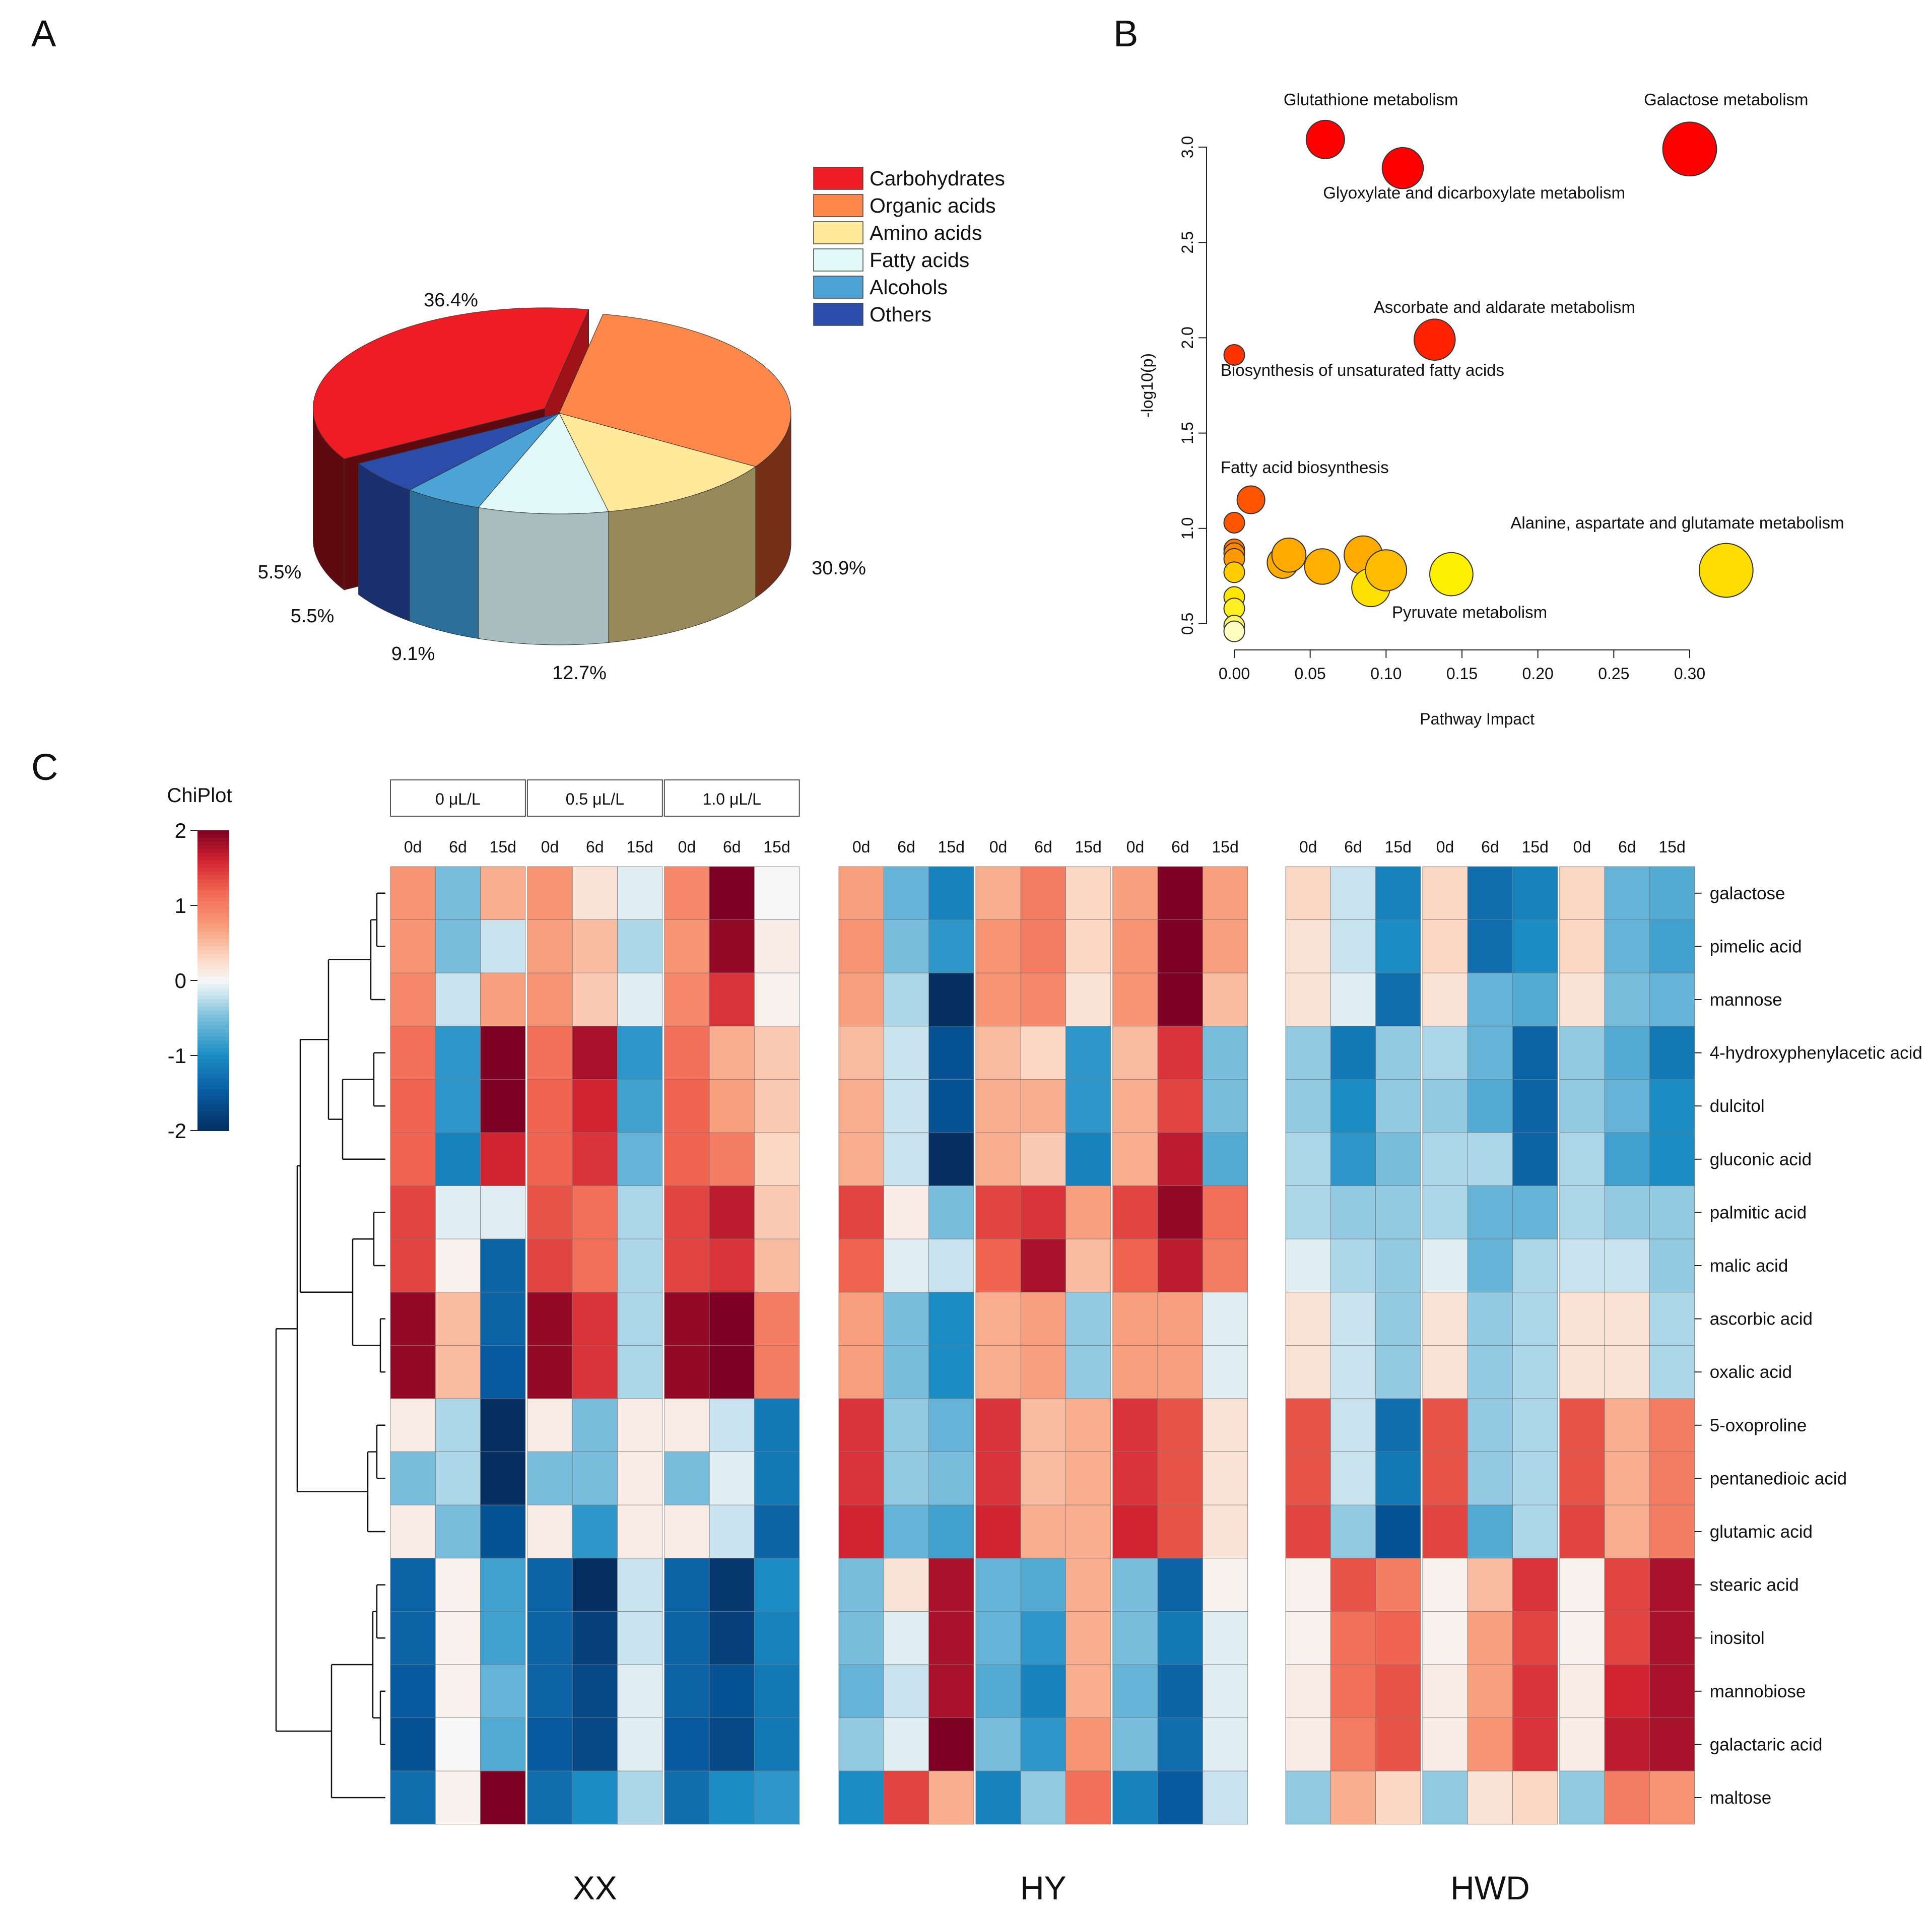  What do you see at coordinates (180, 905) in the screenshot?
I see `colorbar-tick-label: 1` at bounding box center [180, 905].